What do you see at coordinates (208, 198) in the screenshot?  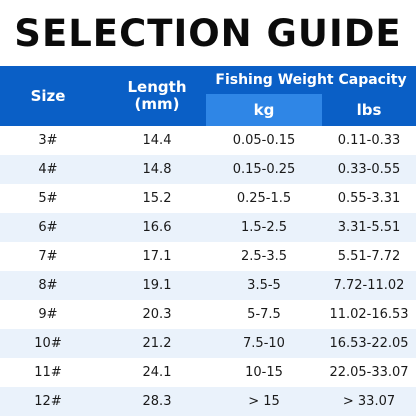 I see `table-row: 5# 15.2 0.25-1.5 0.55-3.31` at bounding box center [208, 198].